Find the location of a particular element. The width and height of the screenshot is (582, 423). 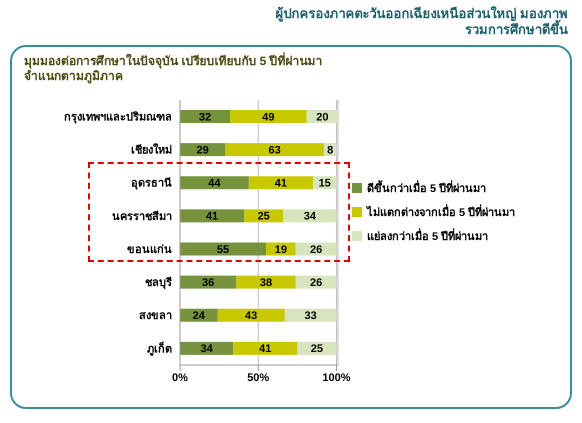

data-label: 15 is located at coordinates (324, 184).